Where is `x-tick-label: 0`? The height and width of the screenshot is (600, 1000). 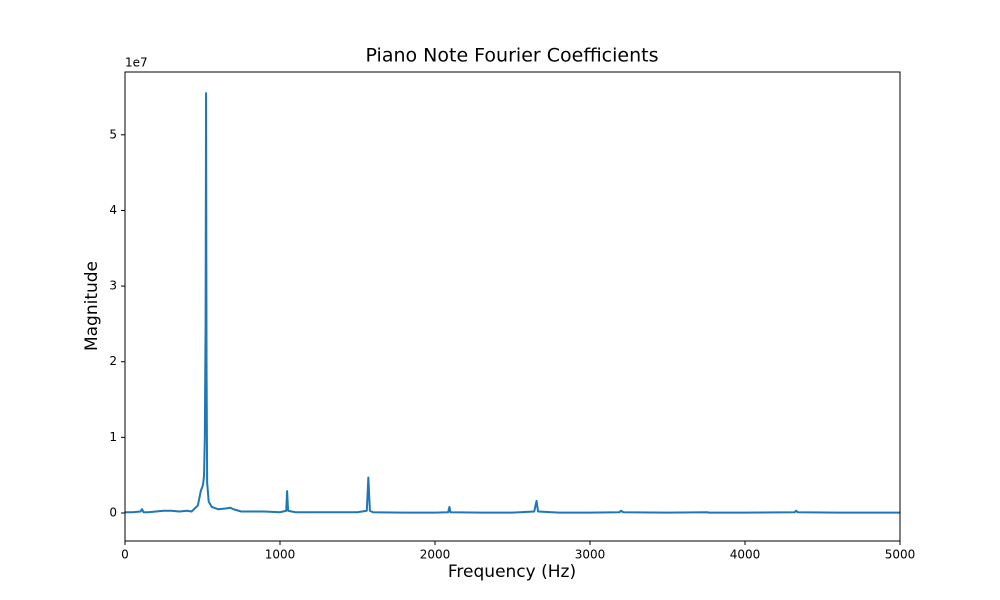 x-tick-label: 0 is located at coordinates (125, 555).